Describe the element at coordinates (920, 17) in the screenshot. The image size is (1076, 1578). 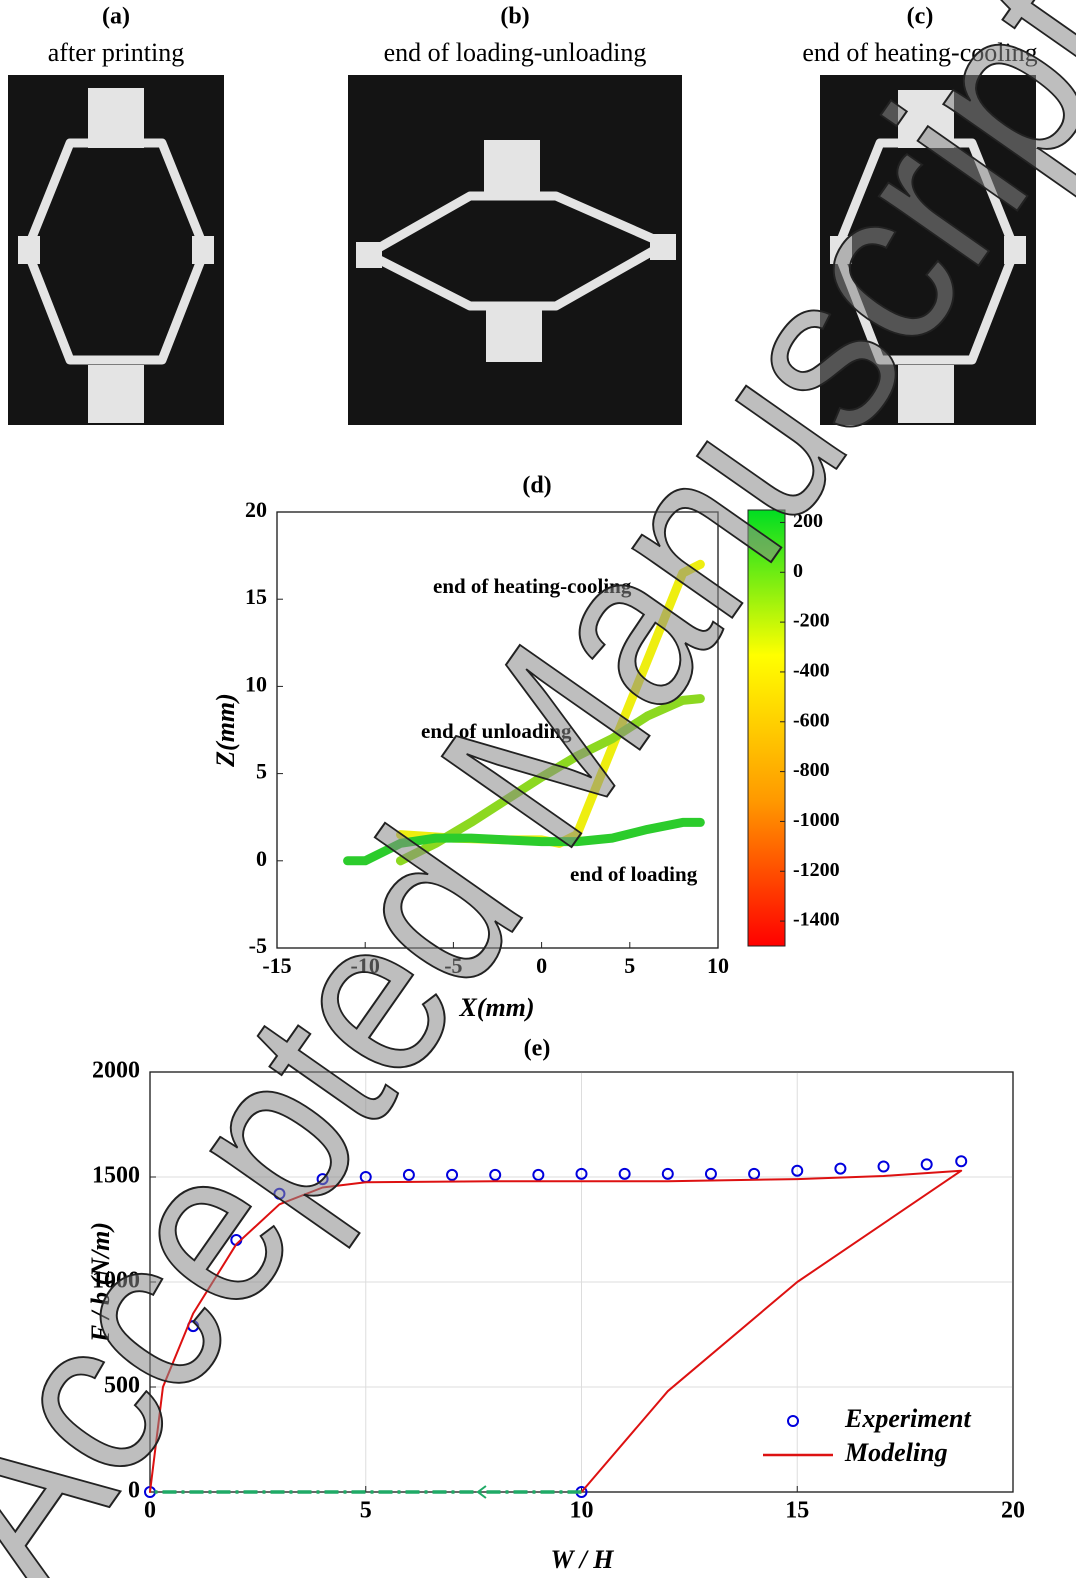
I see `panel-label: (c)` at that location.